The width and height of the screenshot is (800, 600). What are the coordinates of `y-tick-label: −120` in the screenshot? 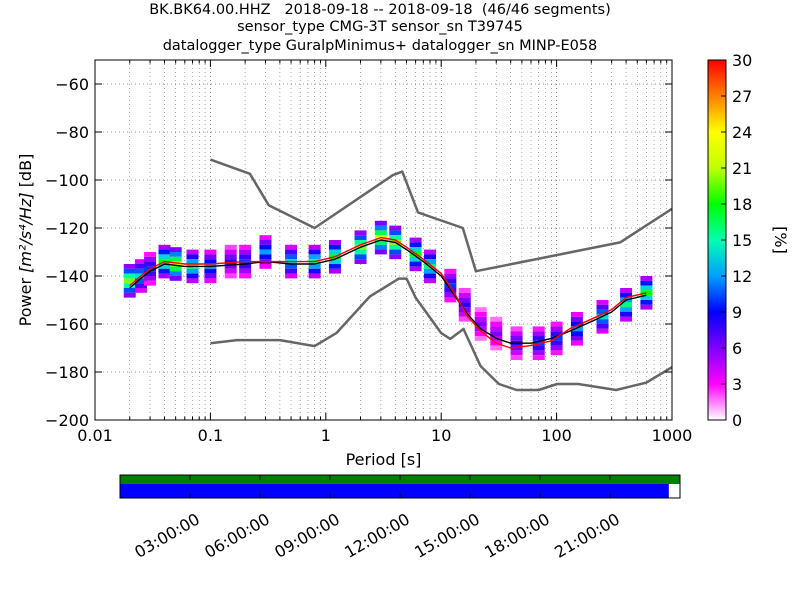 It's located at (67, 228).